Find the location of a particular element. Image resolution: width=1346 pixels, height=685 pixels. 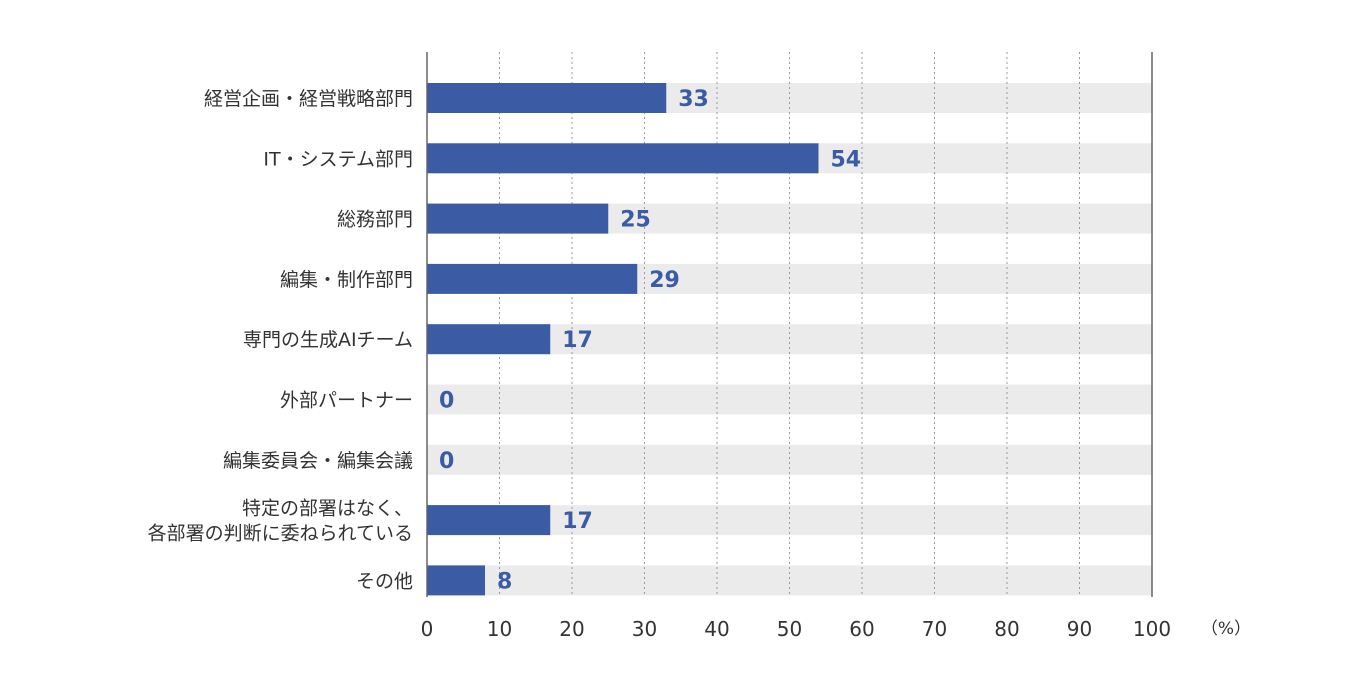

value-label: 29 is located at coordinates (664, 280).